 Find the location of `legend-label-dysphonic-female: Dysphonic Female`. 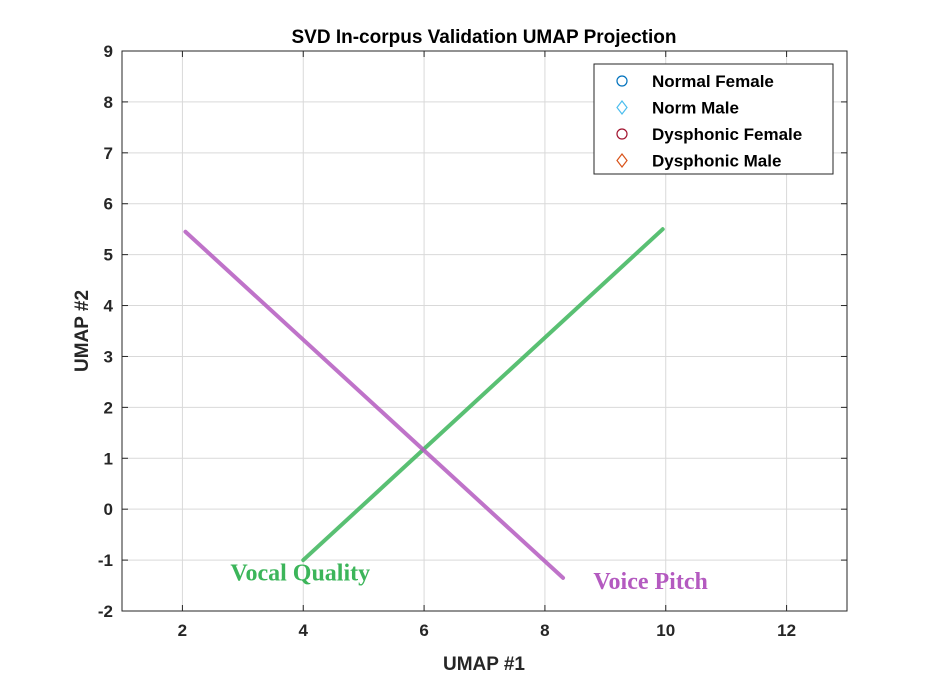

legend-label-dysphonic-female: Dysphonic Female is located at coordinates (727, 134).